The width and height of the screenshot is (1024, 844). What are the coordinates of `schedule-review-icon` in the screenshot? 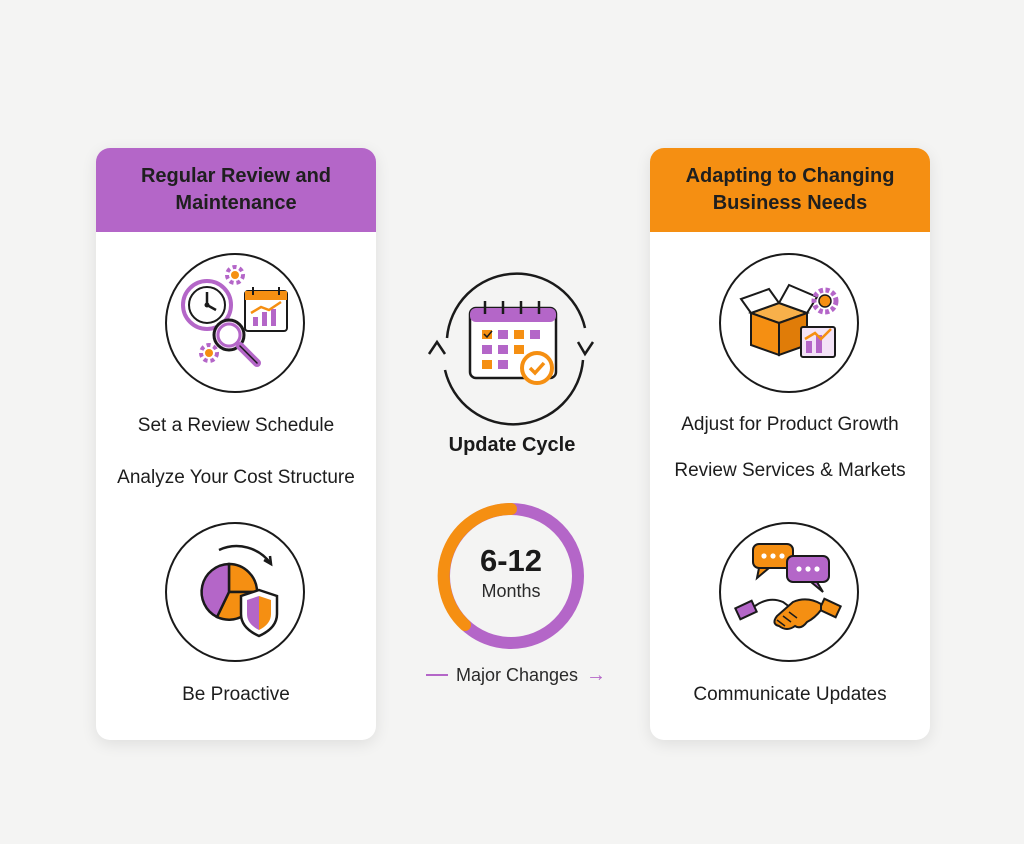 It's located at (235, 323).